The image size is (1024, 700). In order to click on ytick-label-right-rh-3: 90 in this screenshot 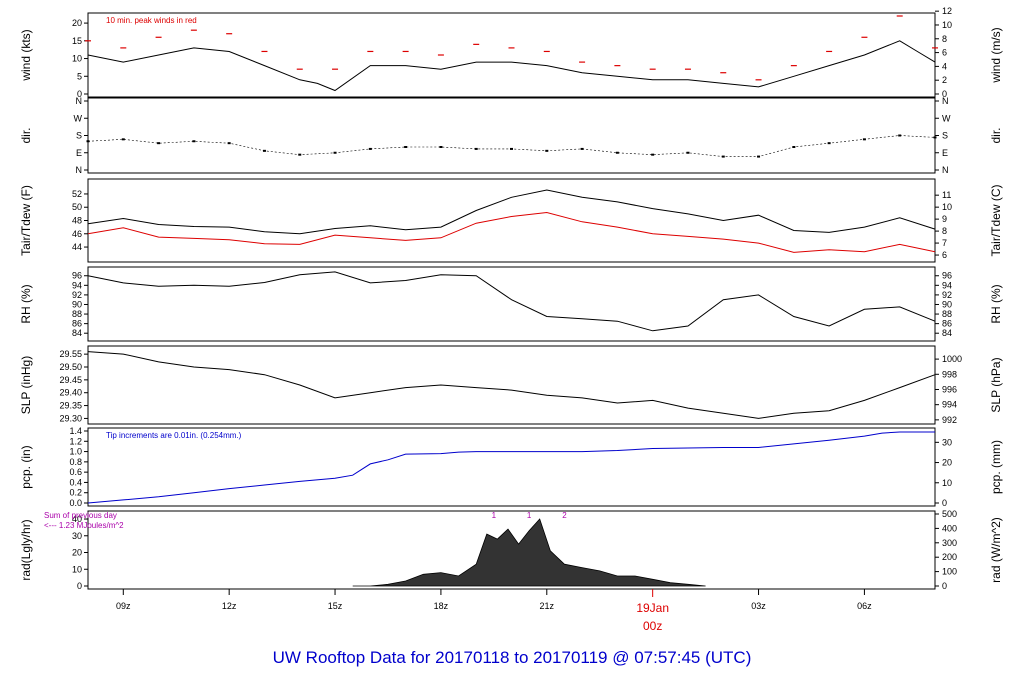, I will do `click(947, 304)`.